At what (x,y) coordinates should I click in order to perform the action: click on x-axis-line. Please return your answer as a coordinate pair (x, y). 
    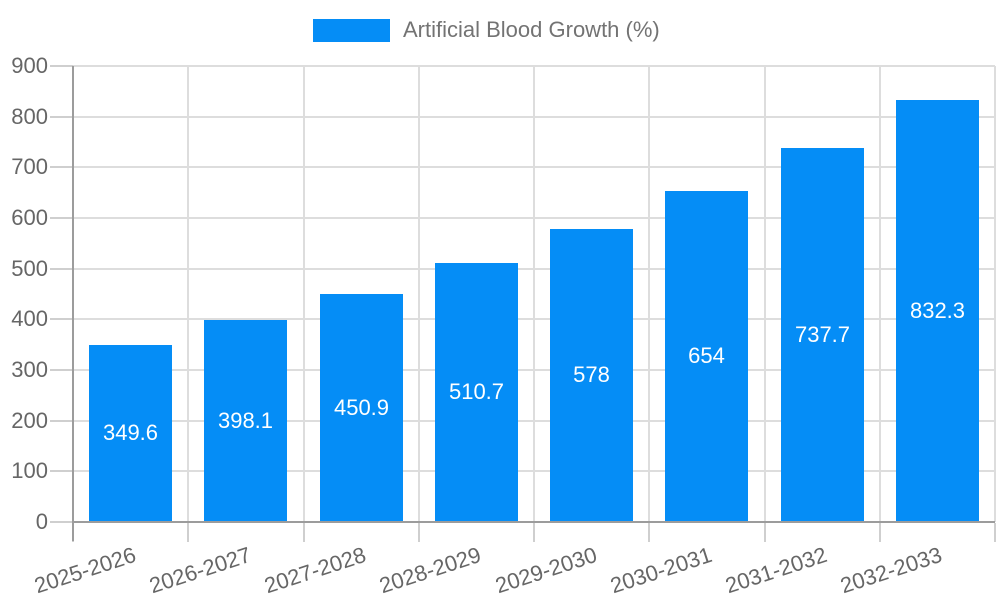
    Looking at the image, I should click on (533, 522).